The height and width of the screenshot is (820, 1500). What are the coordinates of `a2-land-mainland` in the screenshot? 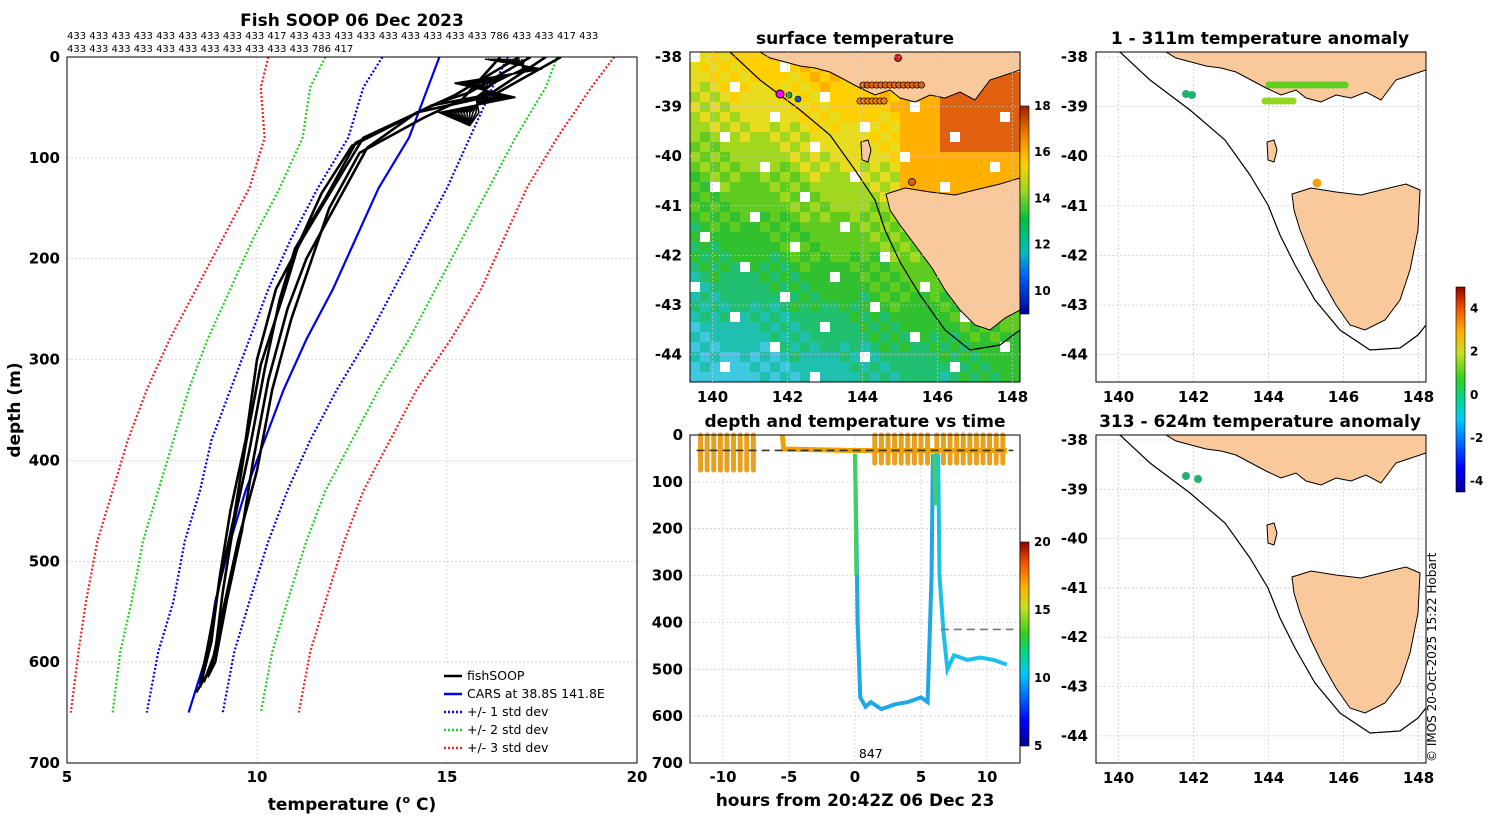 It's located at (1295, 460).